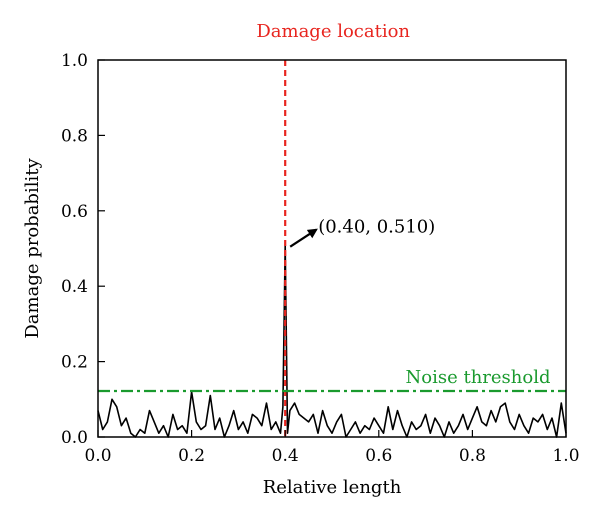 The height and width of the screenshot is (524, 600). Describe the element at coordinates (285, 456) in the screenshot. I see `x-tick-label: 0.4` at that location.